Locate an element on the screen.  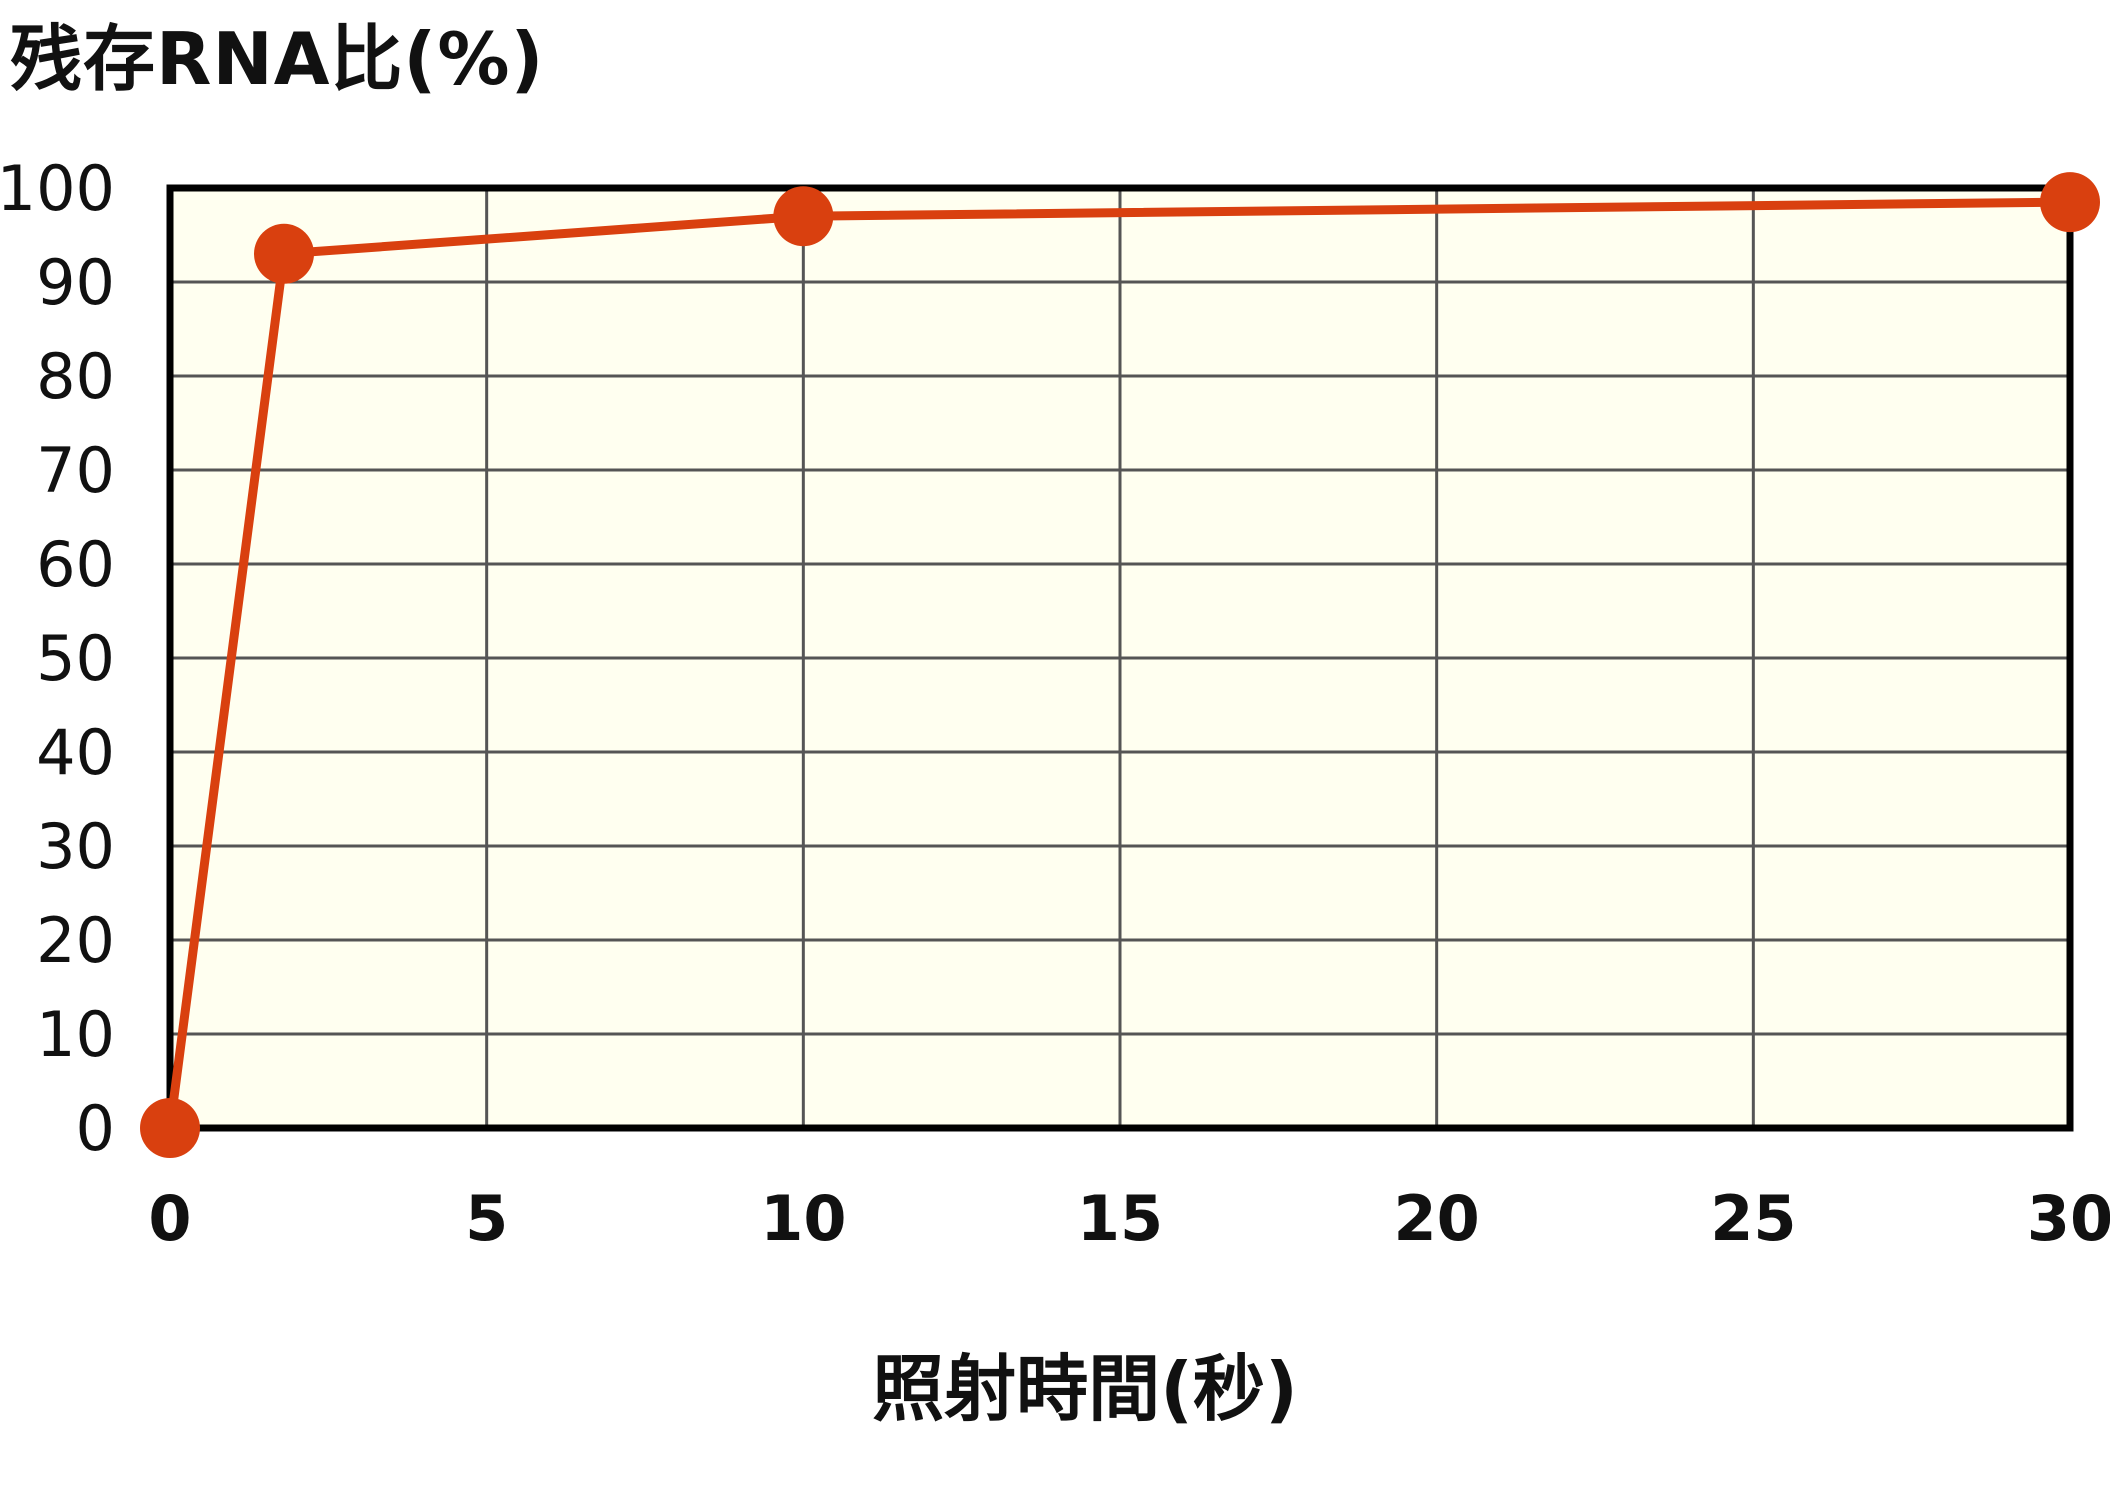
x-tick-label: 20 is located at coordinates (1437, 1218).